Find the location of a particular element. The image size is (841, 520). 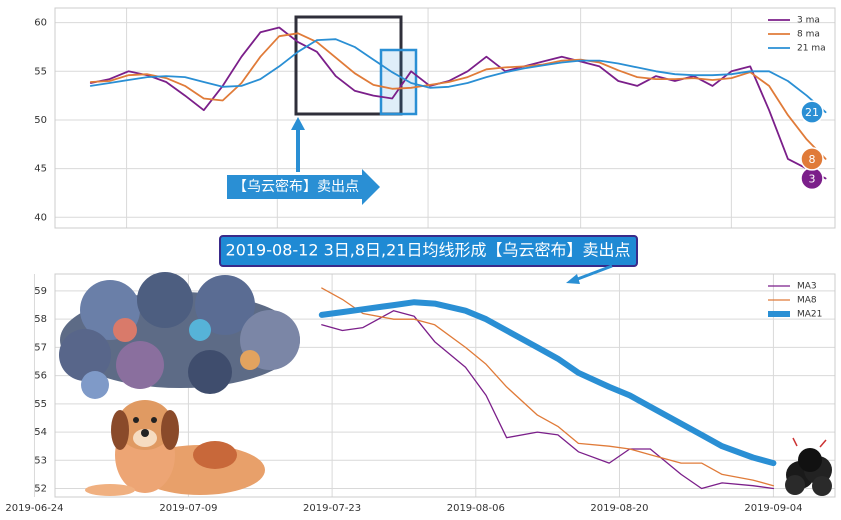

legend-layer: 3 3 ma 8 8 ma 21 21 ma MA3 MA8 MA21 is located at coordinates (797, 168).